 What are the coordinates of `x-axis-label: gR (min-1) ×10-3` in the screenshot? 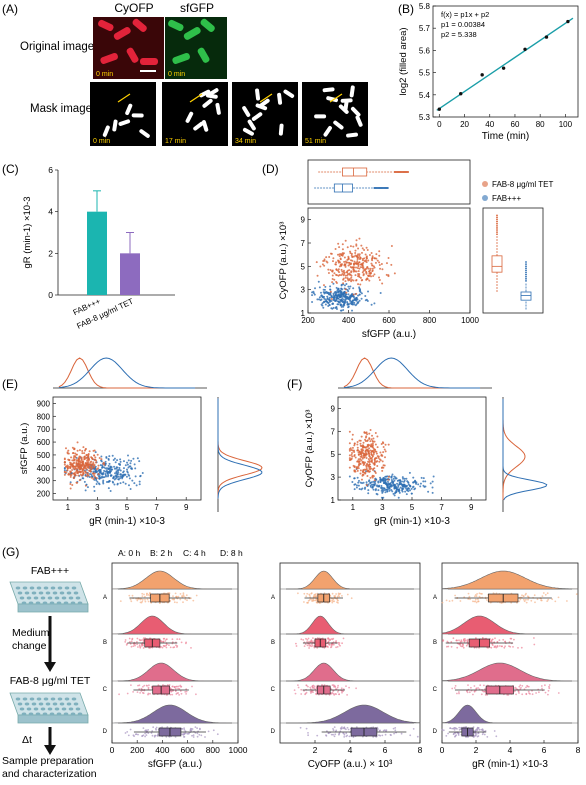 It's located at (510, 764).